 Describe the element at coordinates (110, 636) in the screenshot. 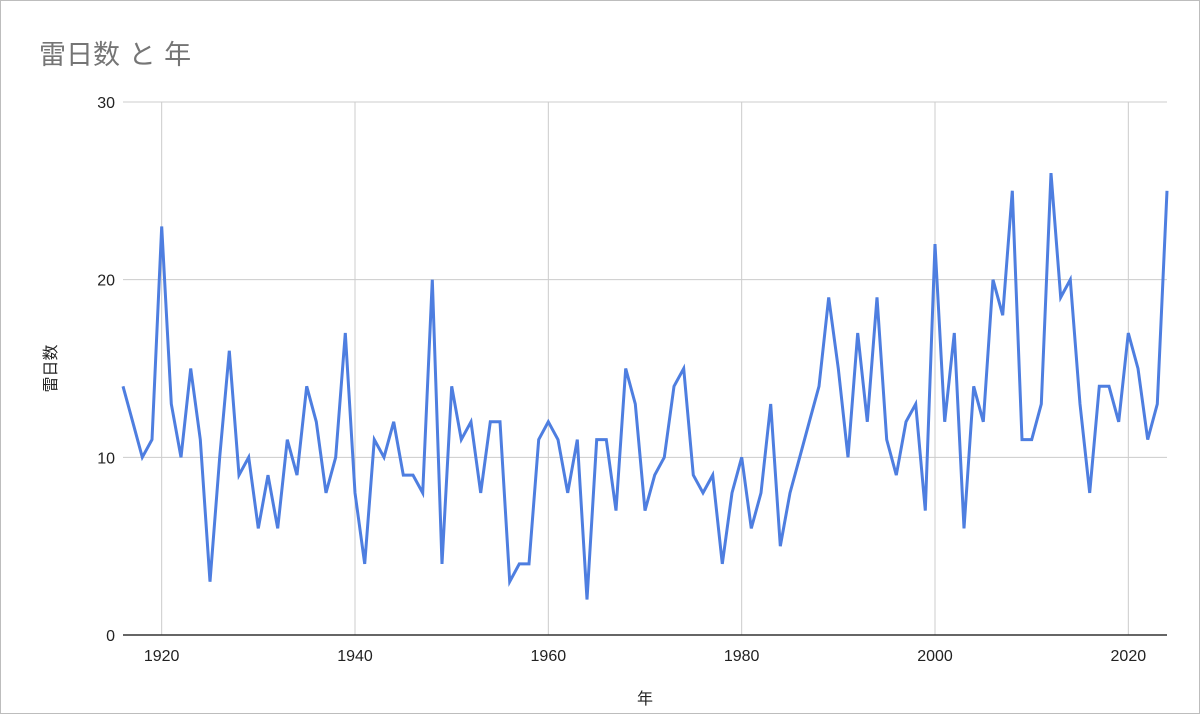

I see `y-tick-label: 0` at that location.